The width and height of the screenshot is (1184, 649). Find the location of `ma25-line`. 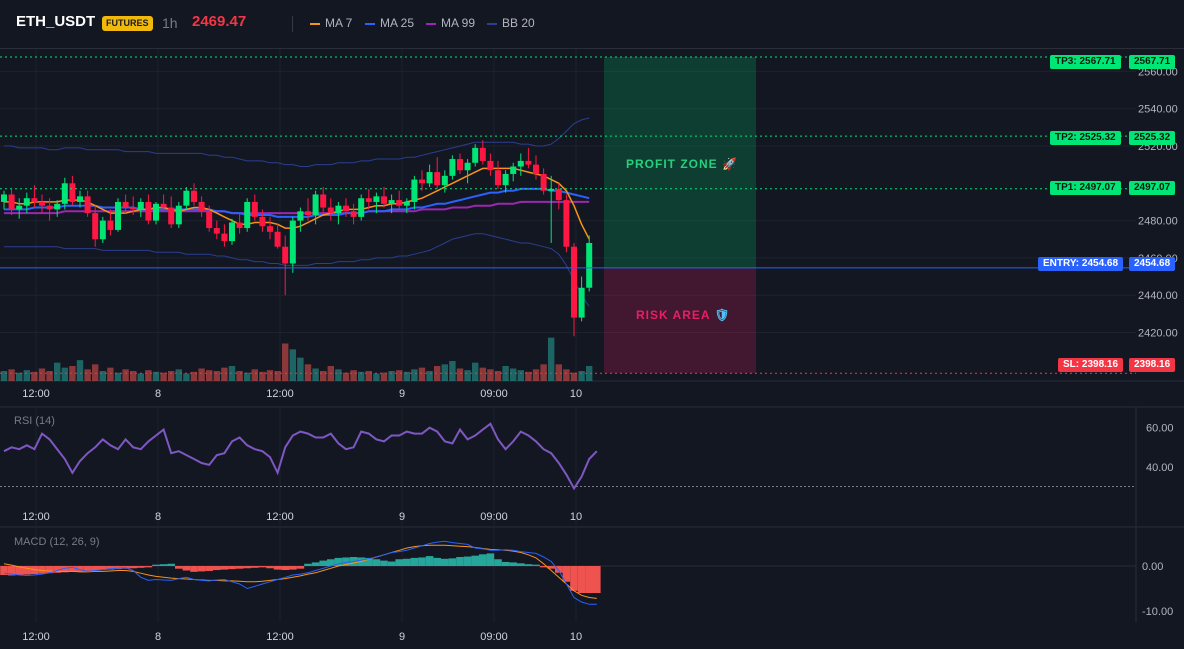

ma25-line is located at coordinates (297, 202).